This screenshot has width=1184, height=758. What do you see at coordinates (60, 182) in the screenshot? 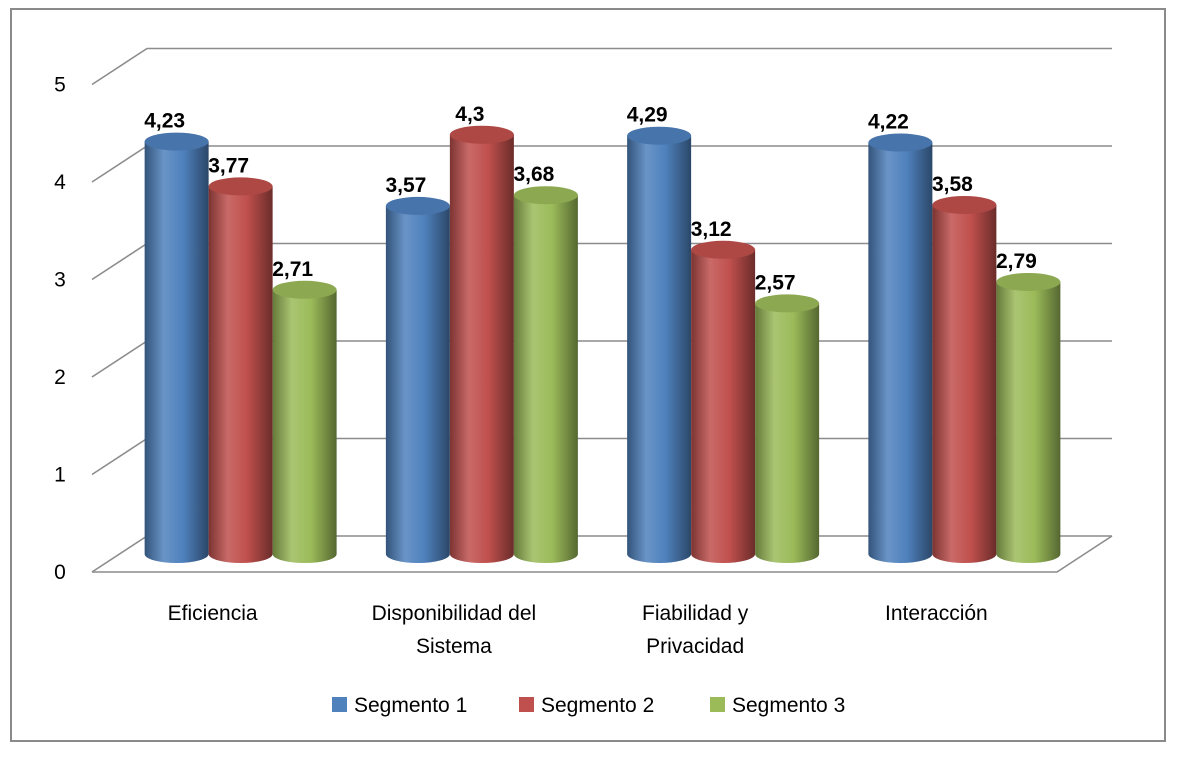
I see `y-tick-label: 4` at bounding box center [60, 182].